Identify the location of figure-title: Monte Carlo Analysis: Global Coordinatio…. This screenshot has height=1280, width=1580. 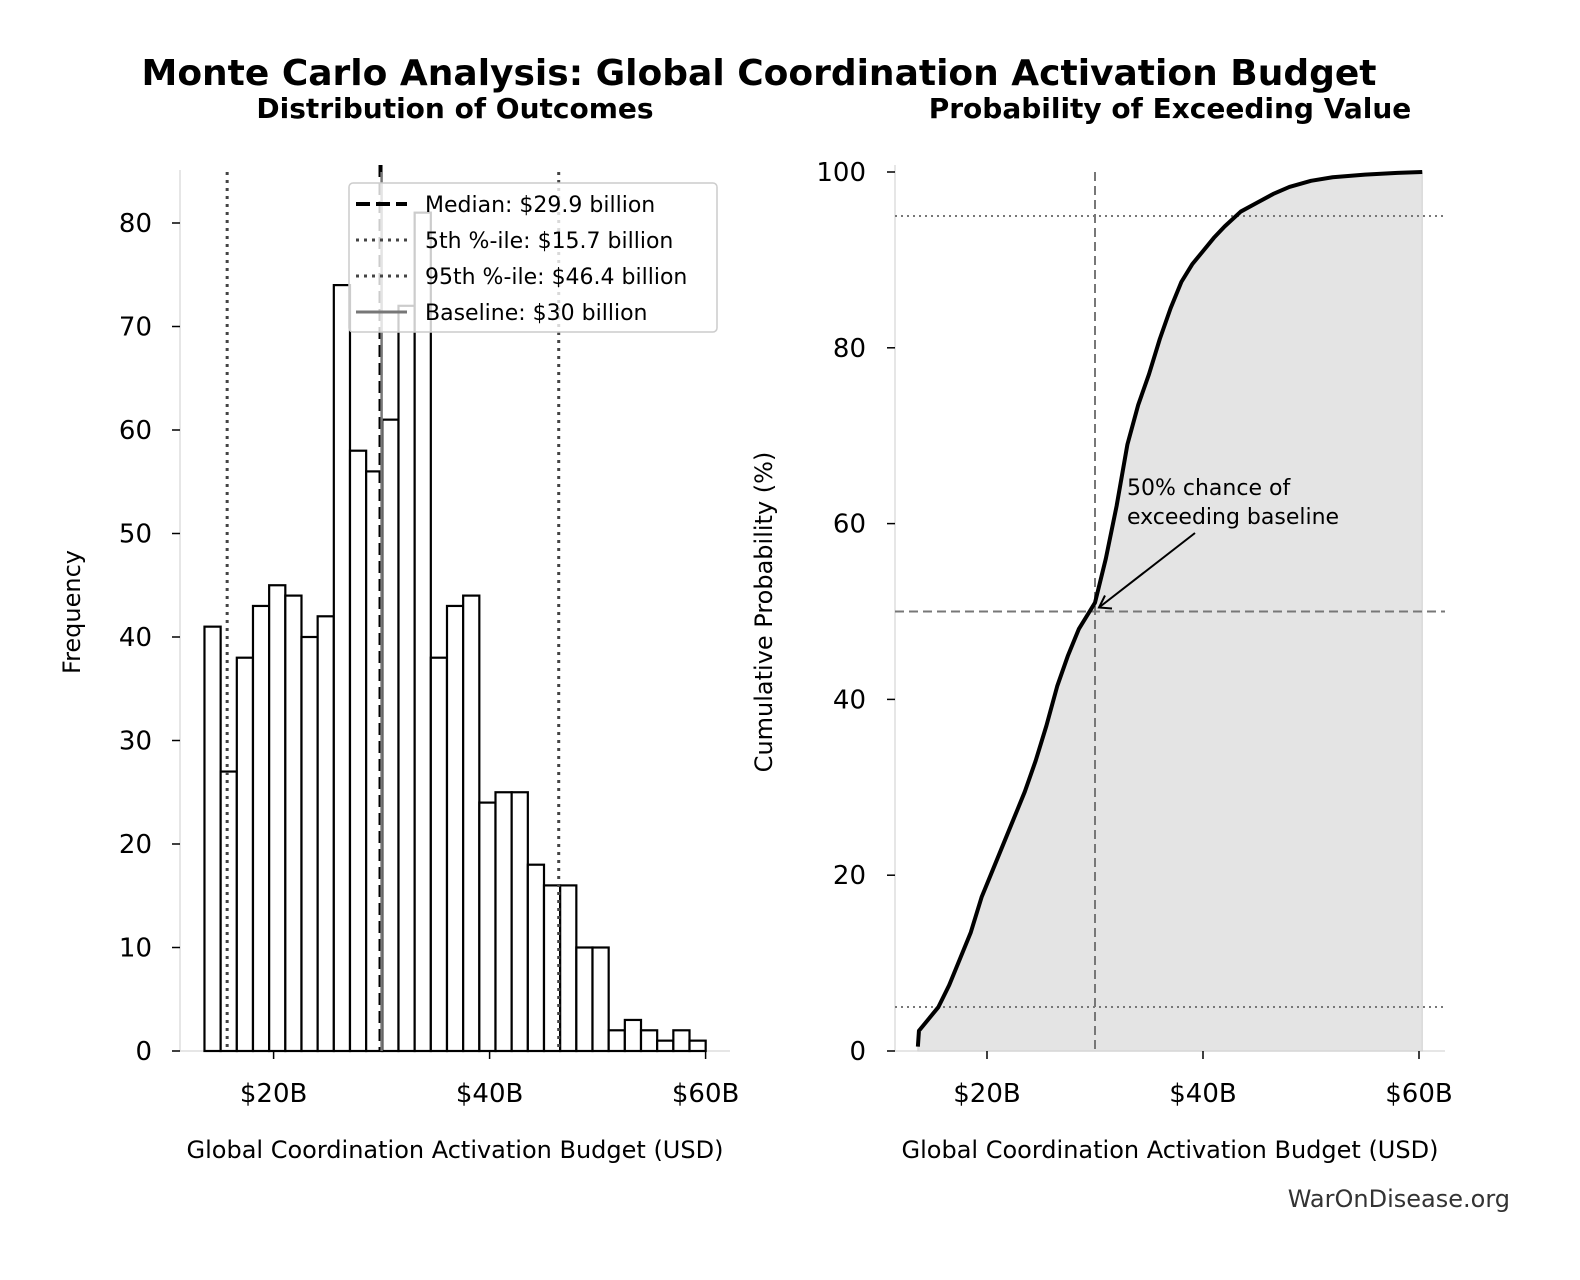
(759, 73).